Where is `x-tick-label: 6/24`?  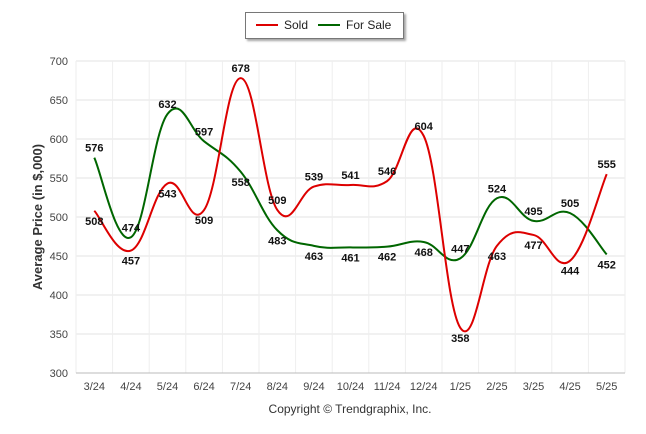
x-tick-label: 6/24 is located at coordinates (203, 387).